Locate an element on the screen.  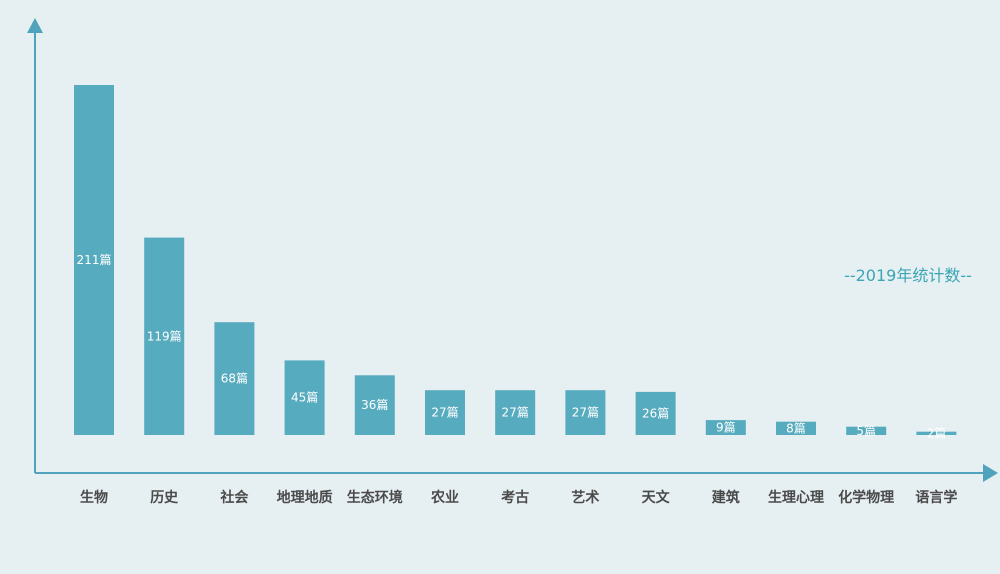
bar-value-label-3: 45篇 is located at coordinates (304, 397).